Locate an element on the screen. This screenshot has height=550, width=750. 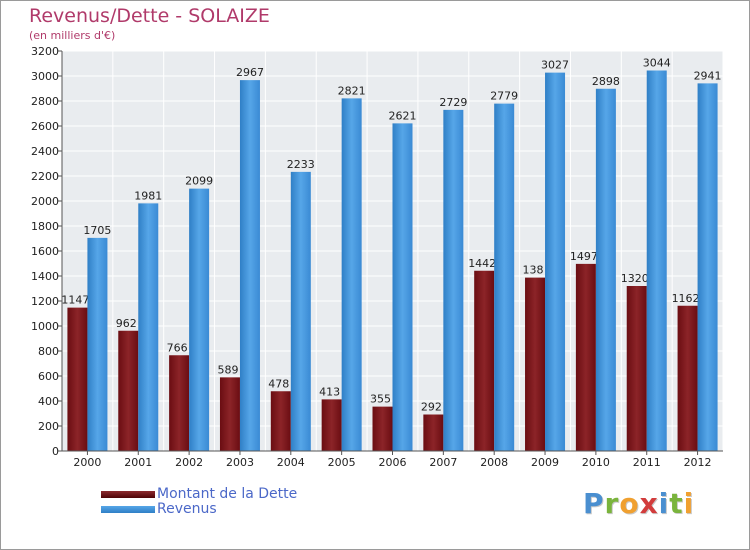
data-label-dette: 1442 is located at coordinates (482, 263).